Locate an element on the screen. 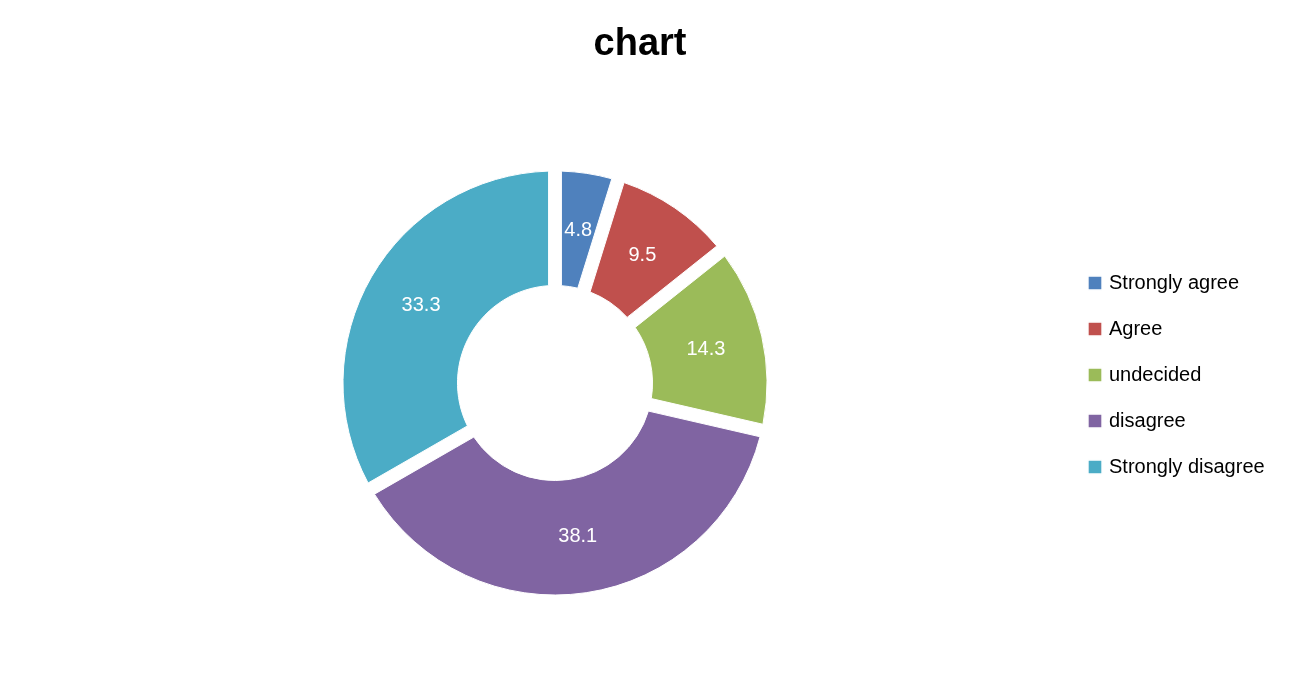  legend-label: Strongly disagree is located at coordinates (1187, 466).